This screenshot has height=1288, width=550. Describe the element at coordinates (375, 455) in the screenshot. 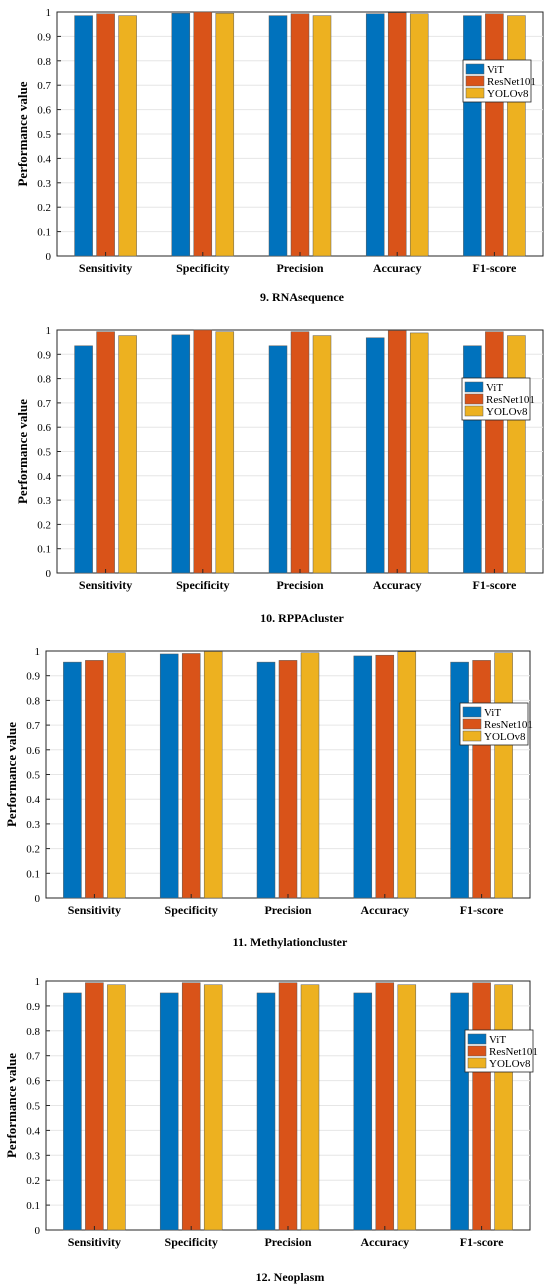

I see `bar-vit-accuracy` at that location.